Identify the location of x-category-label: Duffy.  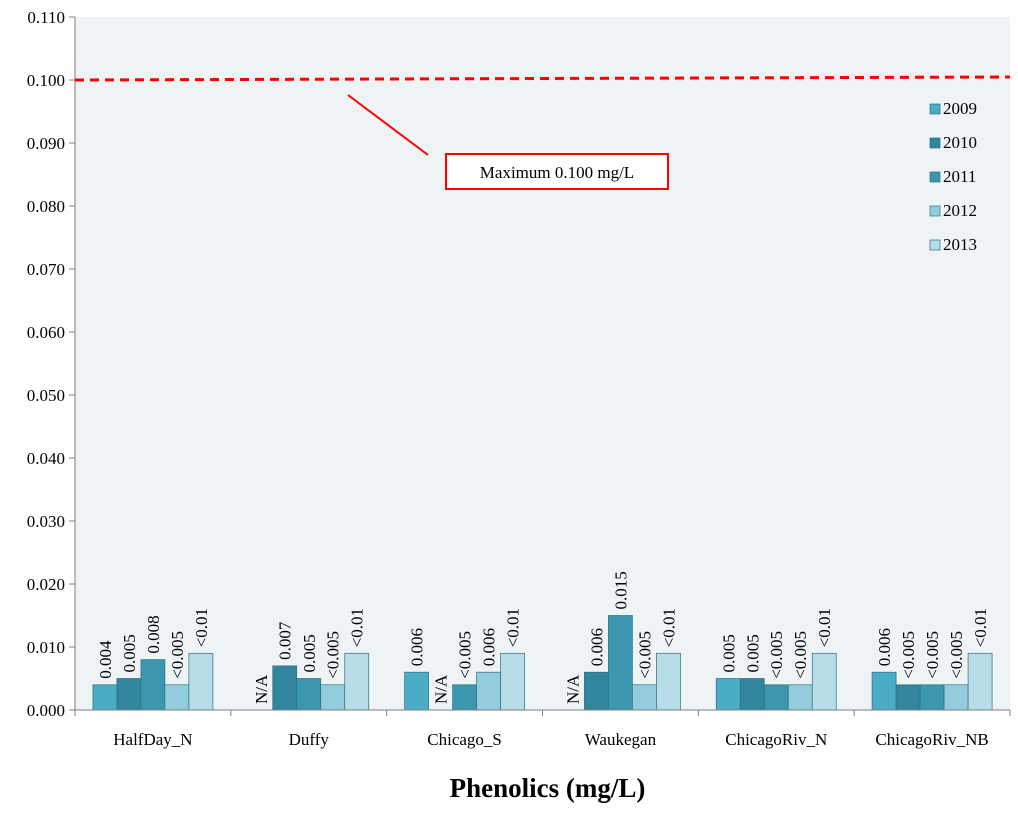
(309, 739).